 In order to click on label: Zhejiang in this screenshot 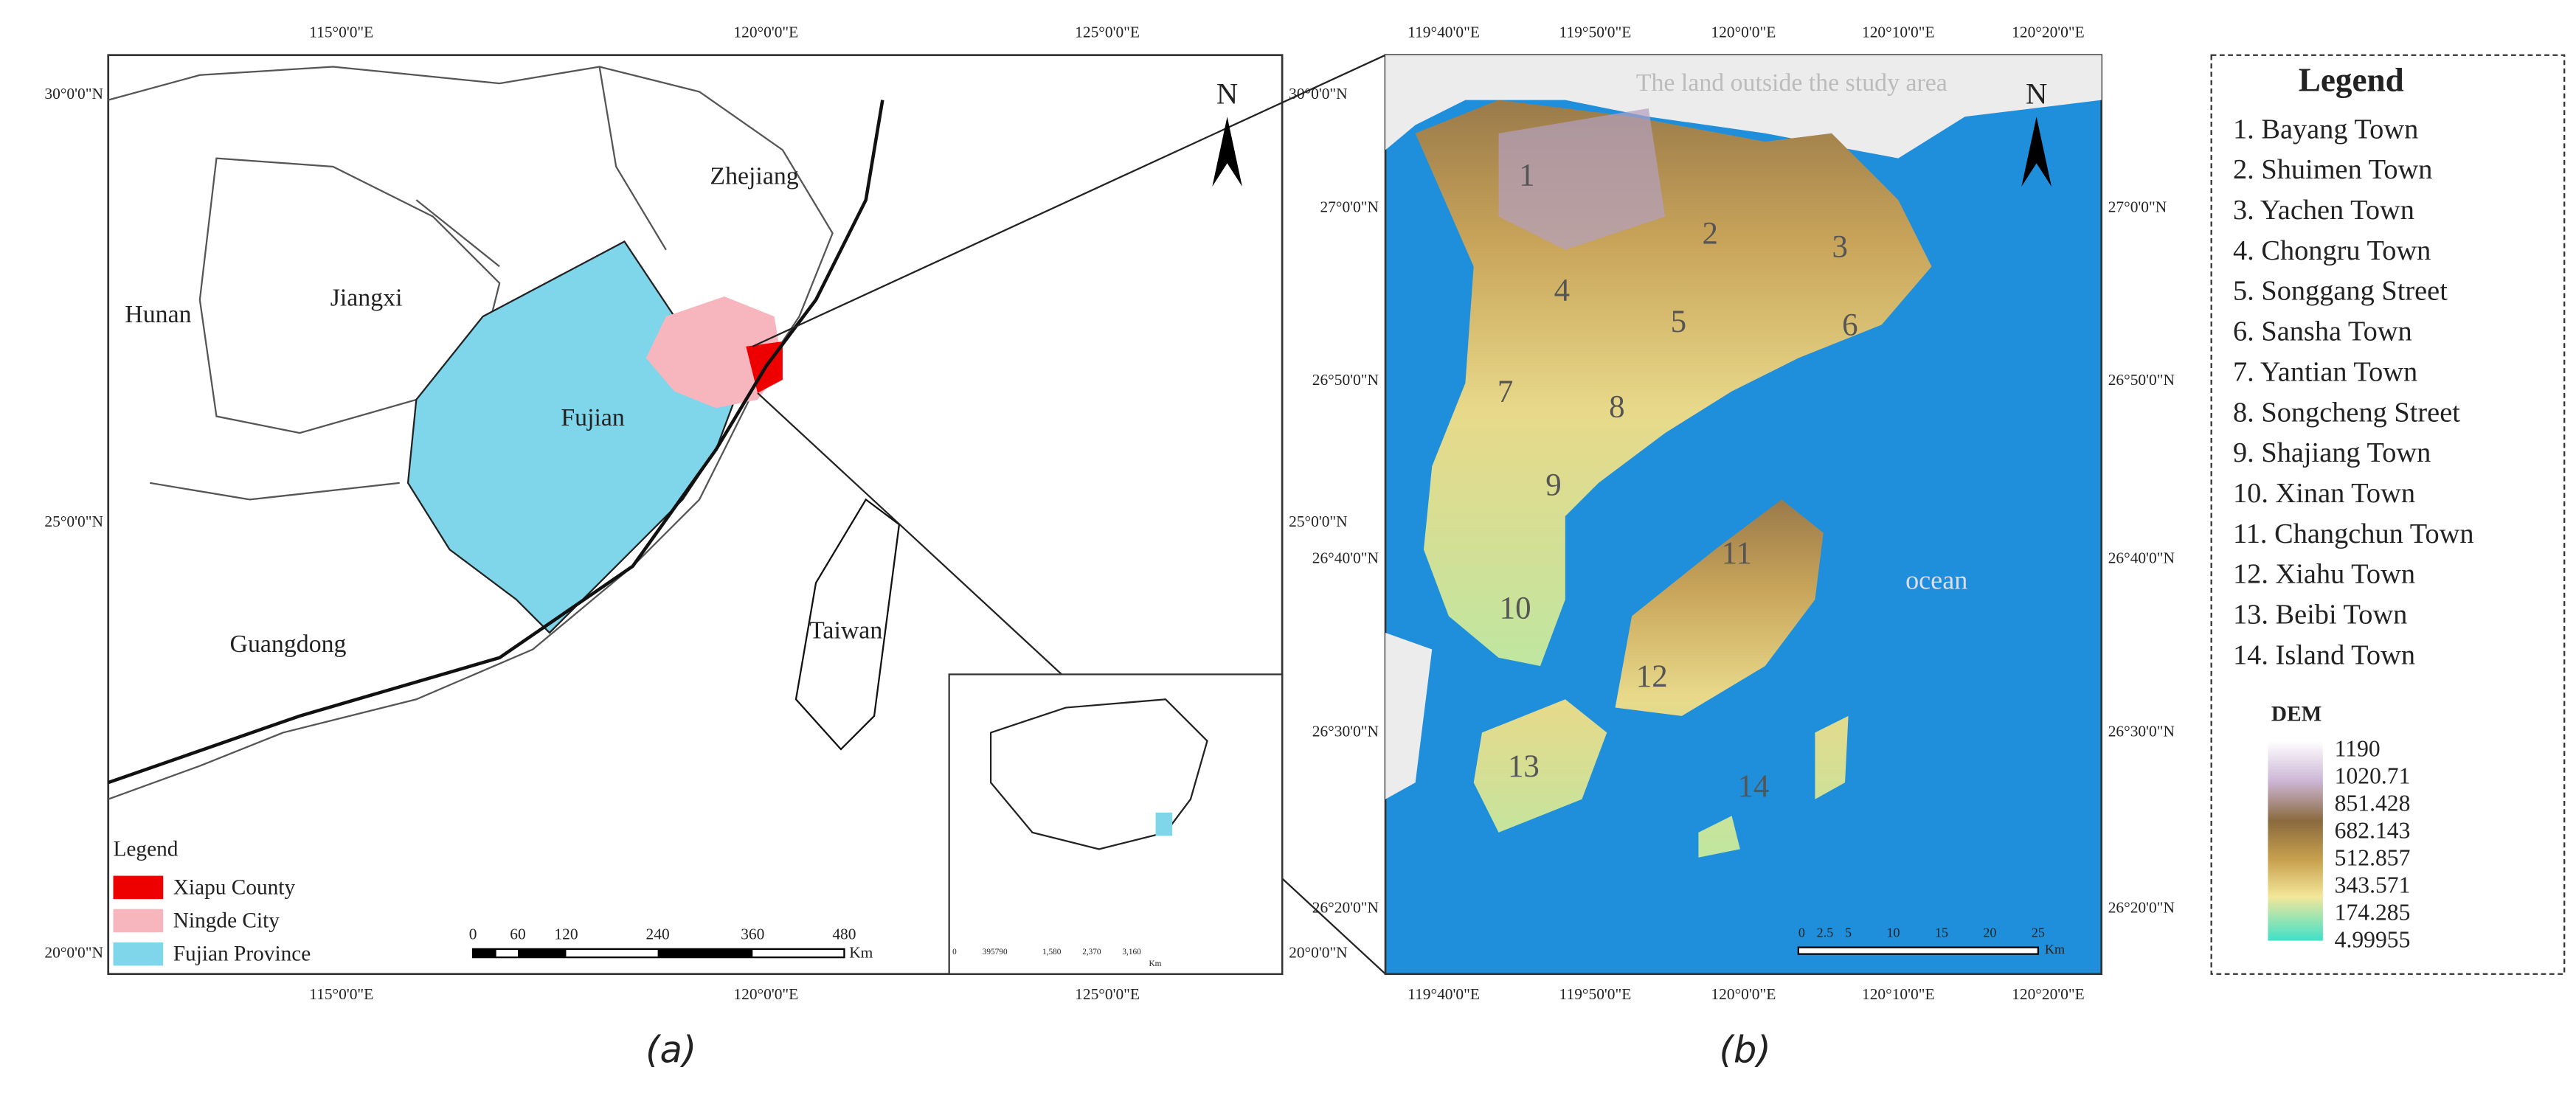, I will do `click(754, 176)`.